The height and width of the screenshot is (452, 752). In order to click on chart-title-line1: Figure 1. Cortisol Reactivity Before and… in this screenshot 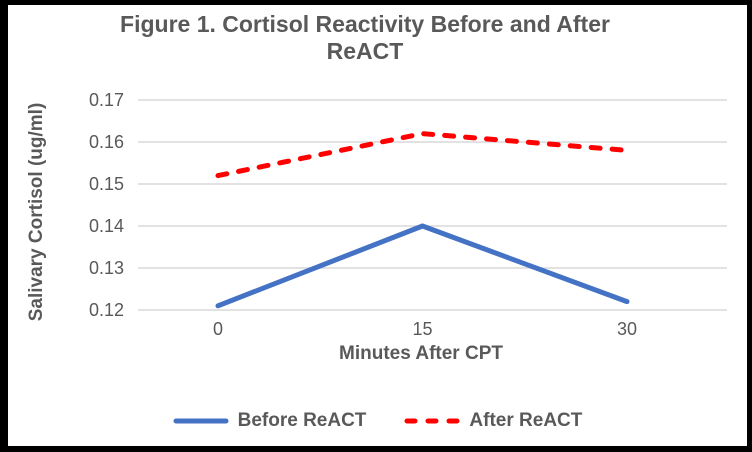, I will do `click(365, 24)`.